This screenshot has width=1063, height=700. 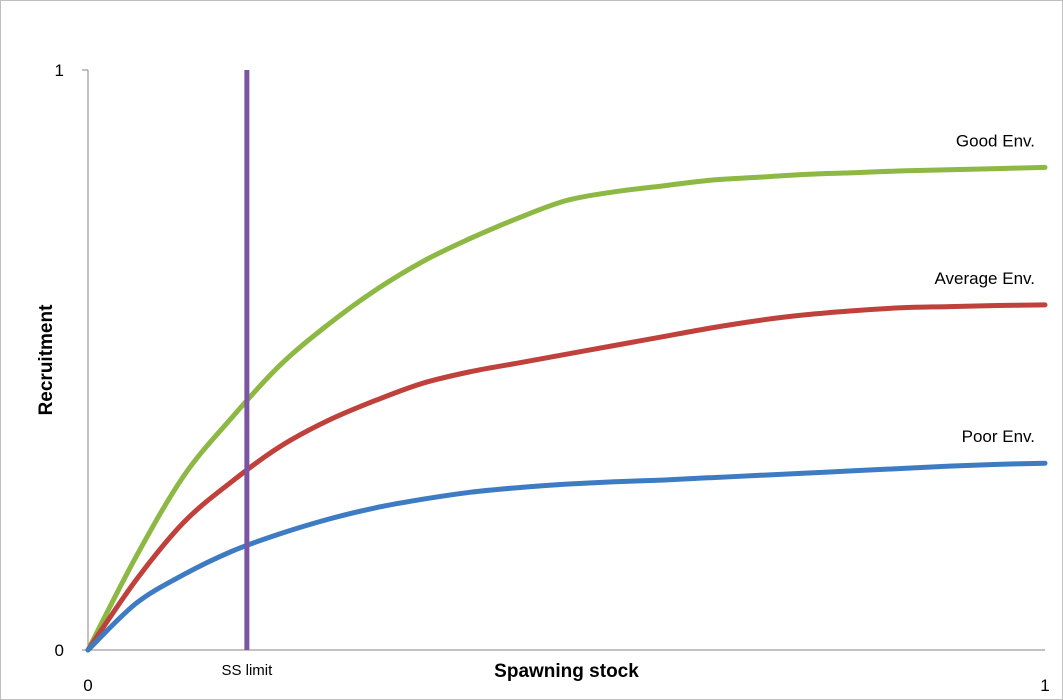 I want to click on series-label-average-env: Average Env., so click(x=985, y=278).